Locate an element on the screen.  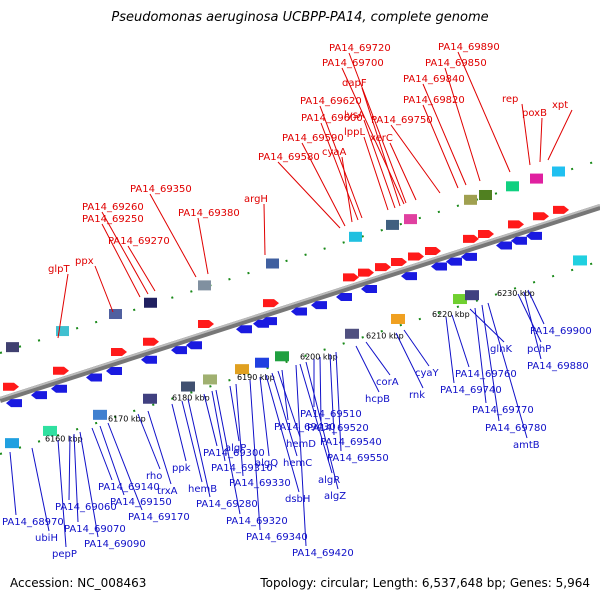
tick-label: 6180 kbp is located at coordinates (191, 398).